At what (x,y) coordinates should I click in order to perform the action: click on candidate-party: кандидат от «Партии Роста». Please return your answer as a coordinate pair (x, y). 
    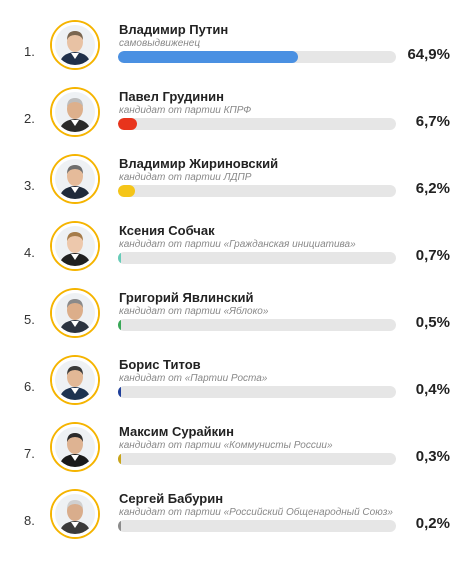
    Looking at the image, I should click on (193, 378).